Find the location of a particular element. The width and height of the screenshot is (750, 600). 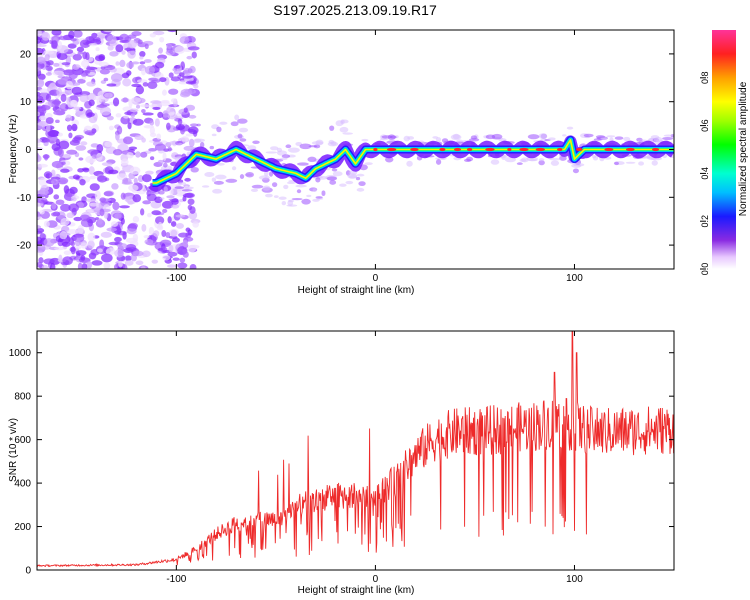

y-tick-label: 200 is located at coordinates (22, 527).